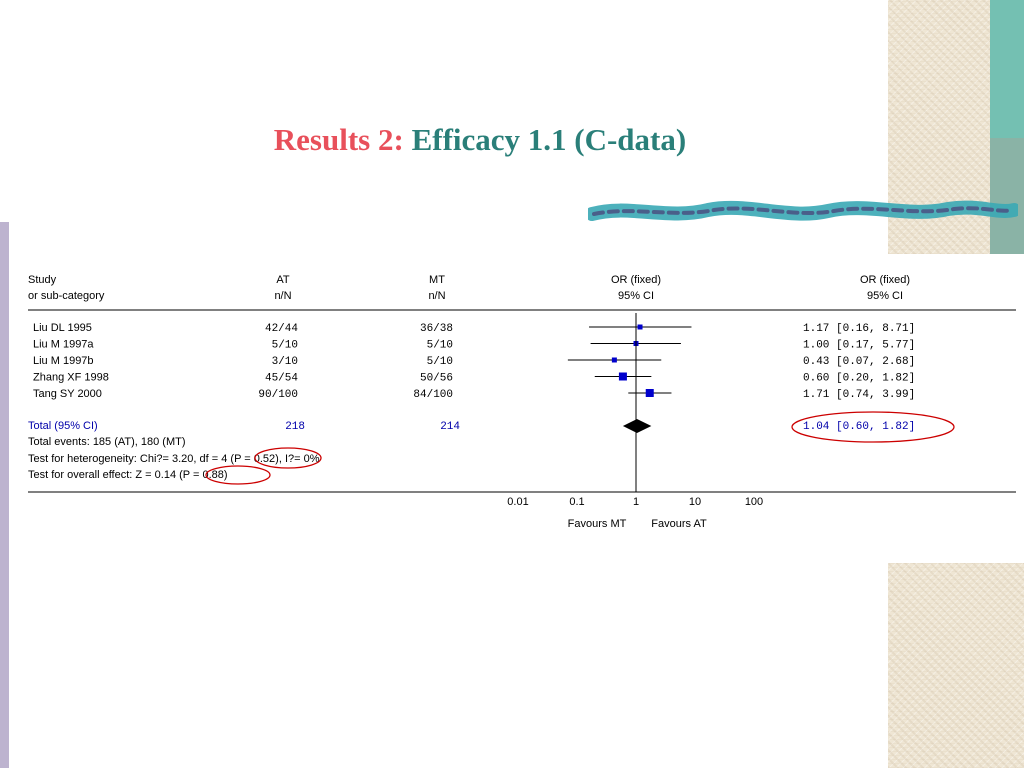  I want to click on study-mt: 84/100, so click(433, 395).